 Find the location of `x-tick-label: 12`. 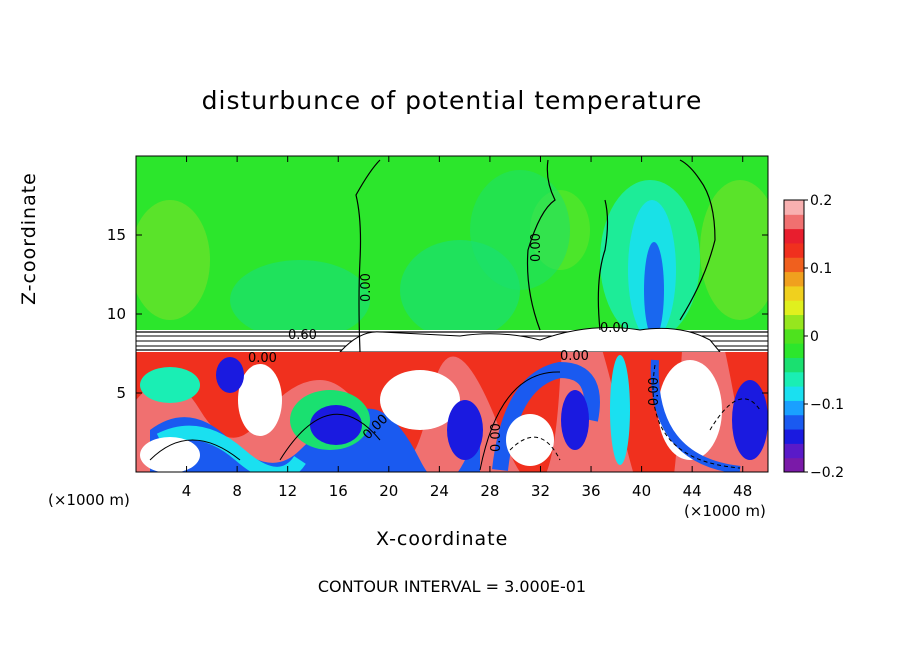

x-tick-label: 12 is located at coordinates (287, 491).